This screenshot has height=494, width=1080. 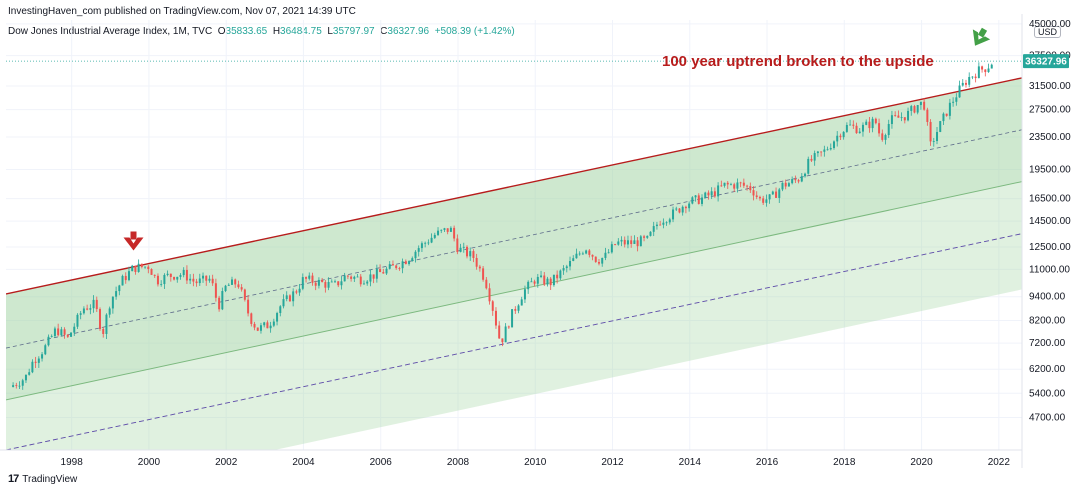 What do you see at coordinates (1048, 32) in the screenshot?
I see `currency-badge: USD` at bounding box center [1048, 32].